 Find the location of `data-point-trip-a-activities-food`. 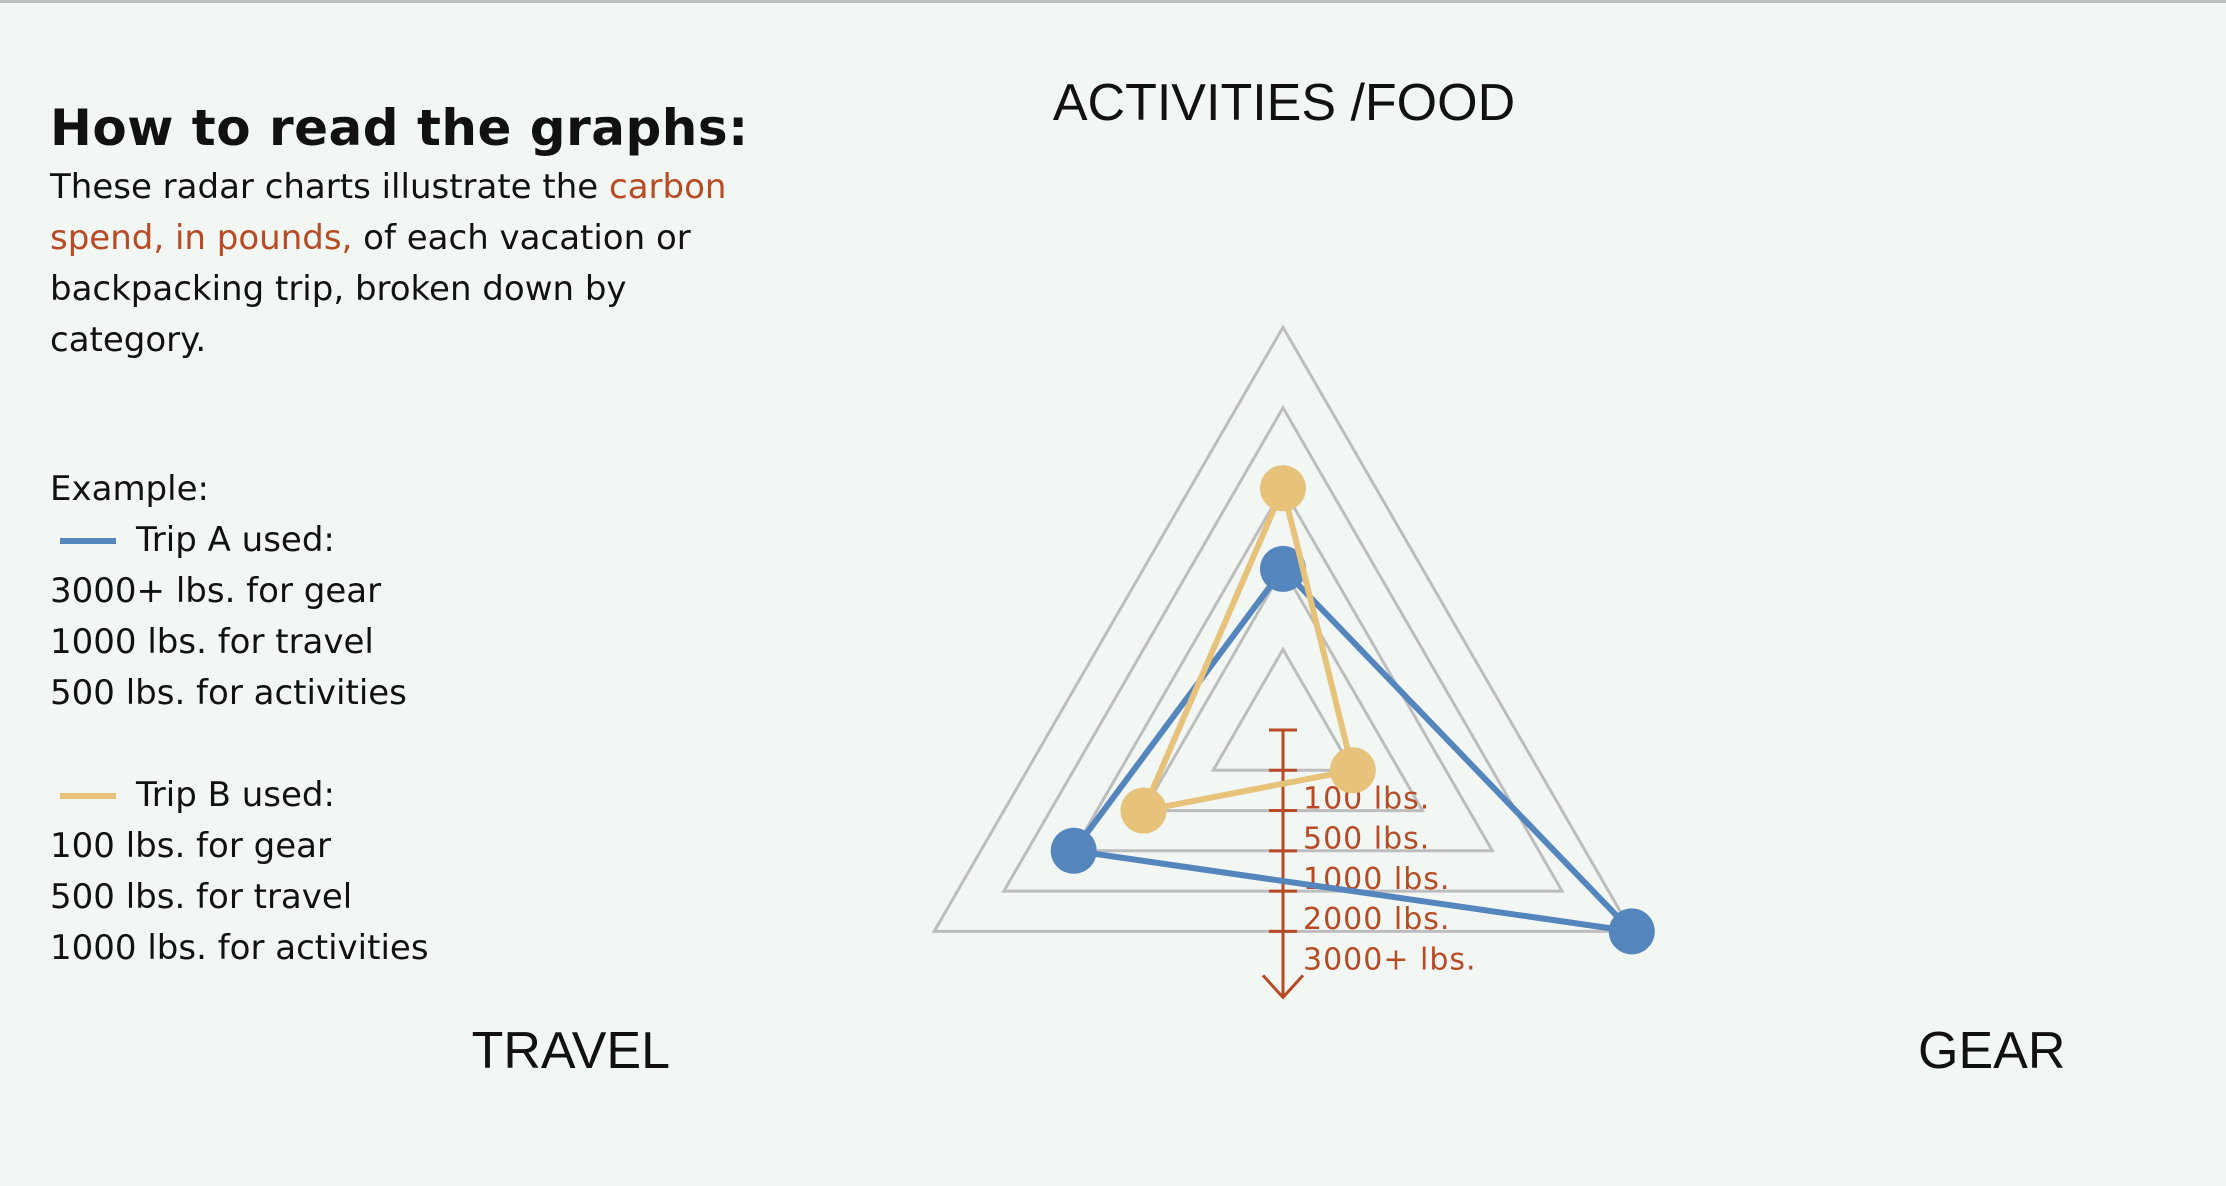

data-point-trip-a-activities-food is located at coordinates (1283, 568).